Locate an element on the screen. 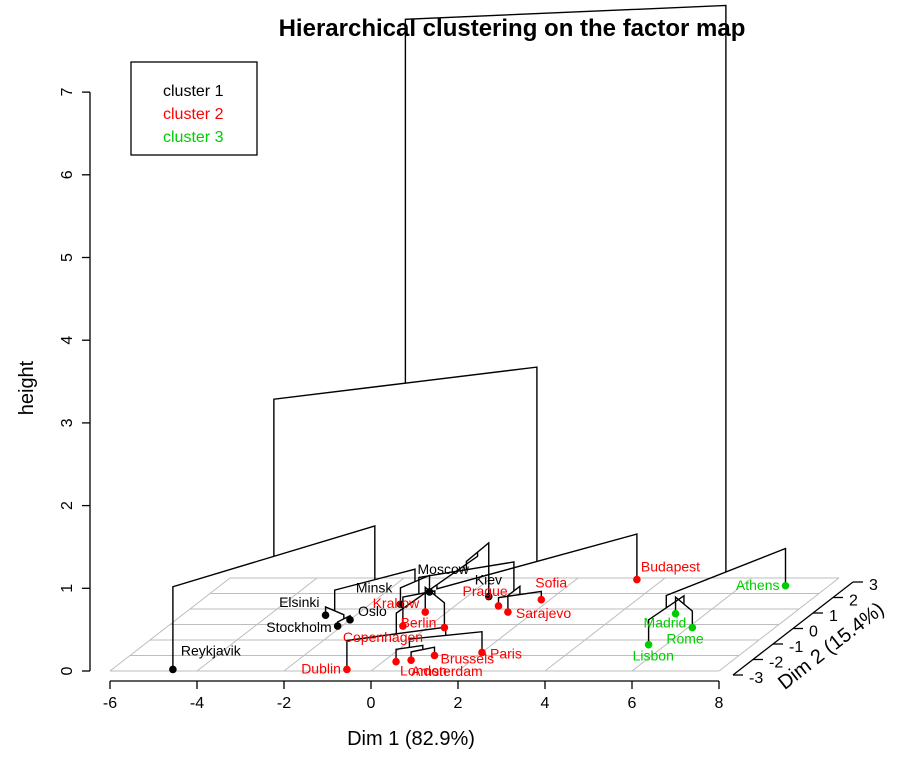  x-axis-label: Dim 1 (82.9%) is located at coordinates (411, 739).